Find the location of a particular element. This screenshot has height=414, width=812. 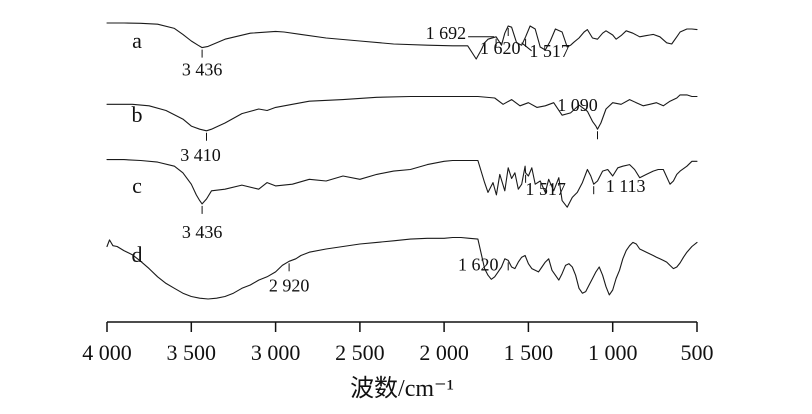

series-c: c 3 436 1 517 1 113 is located at coordinates (402, 200).